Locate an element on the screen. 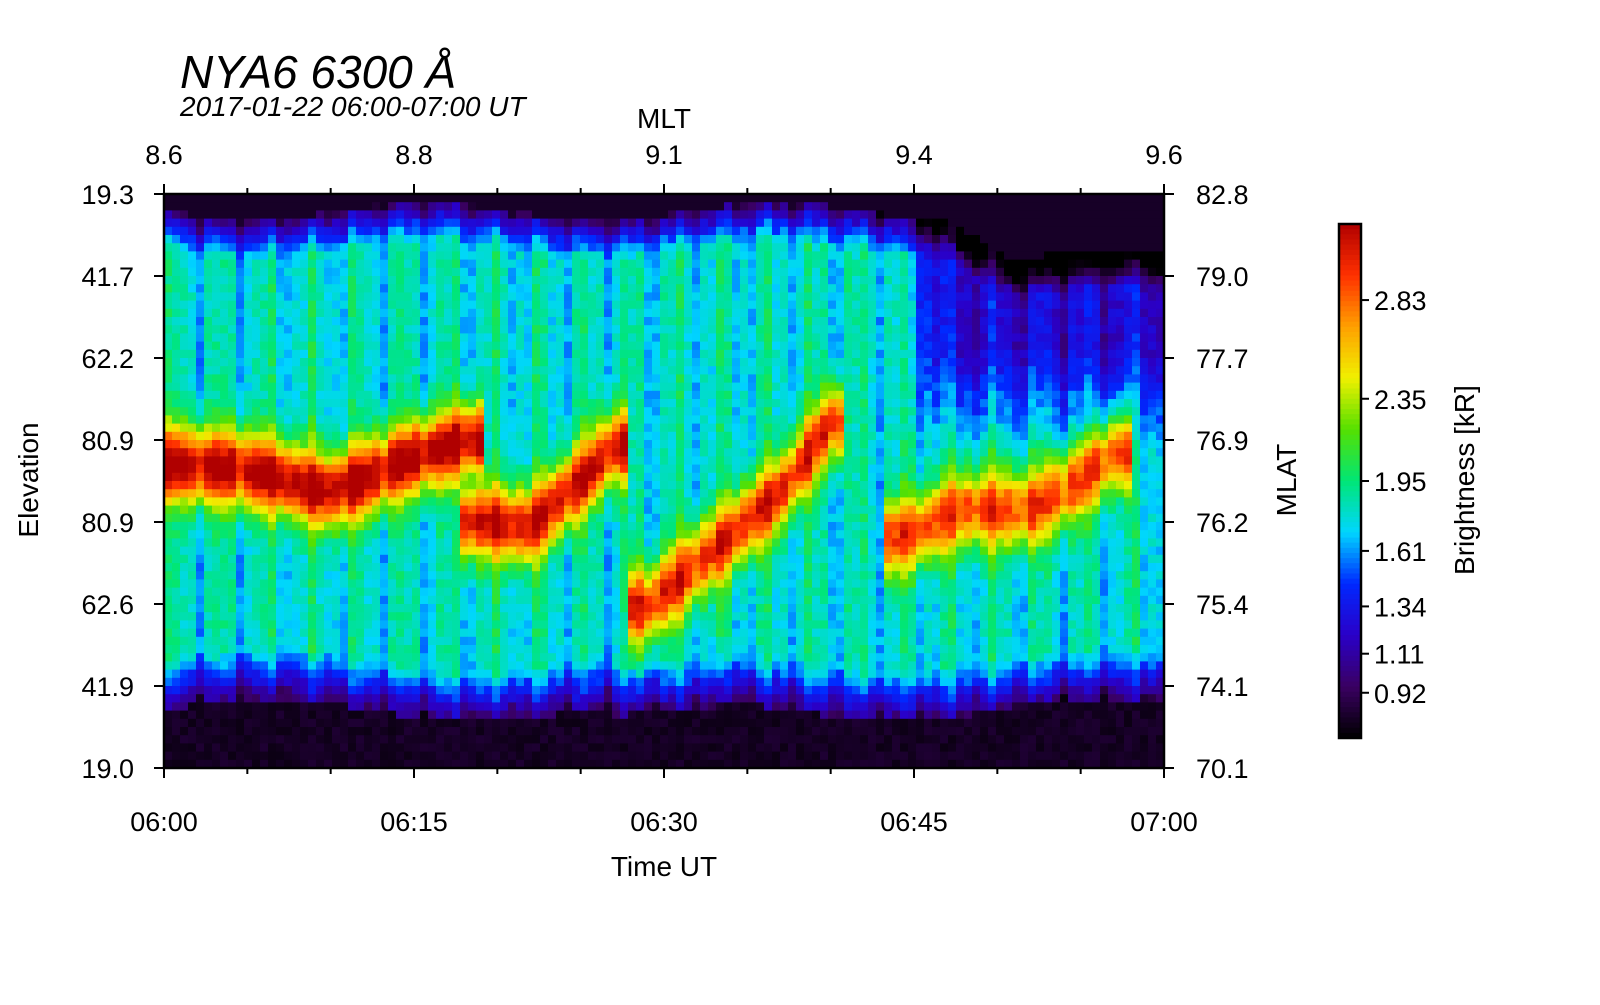 The width and height of the screenshot is (1600, 1005). x2-tick-label: 8.8 is located at coordinates (414, 155).